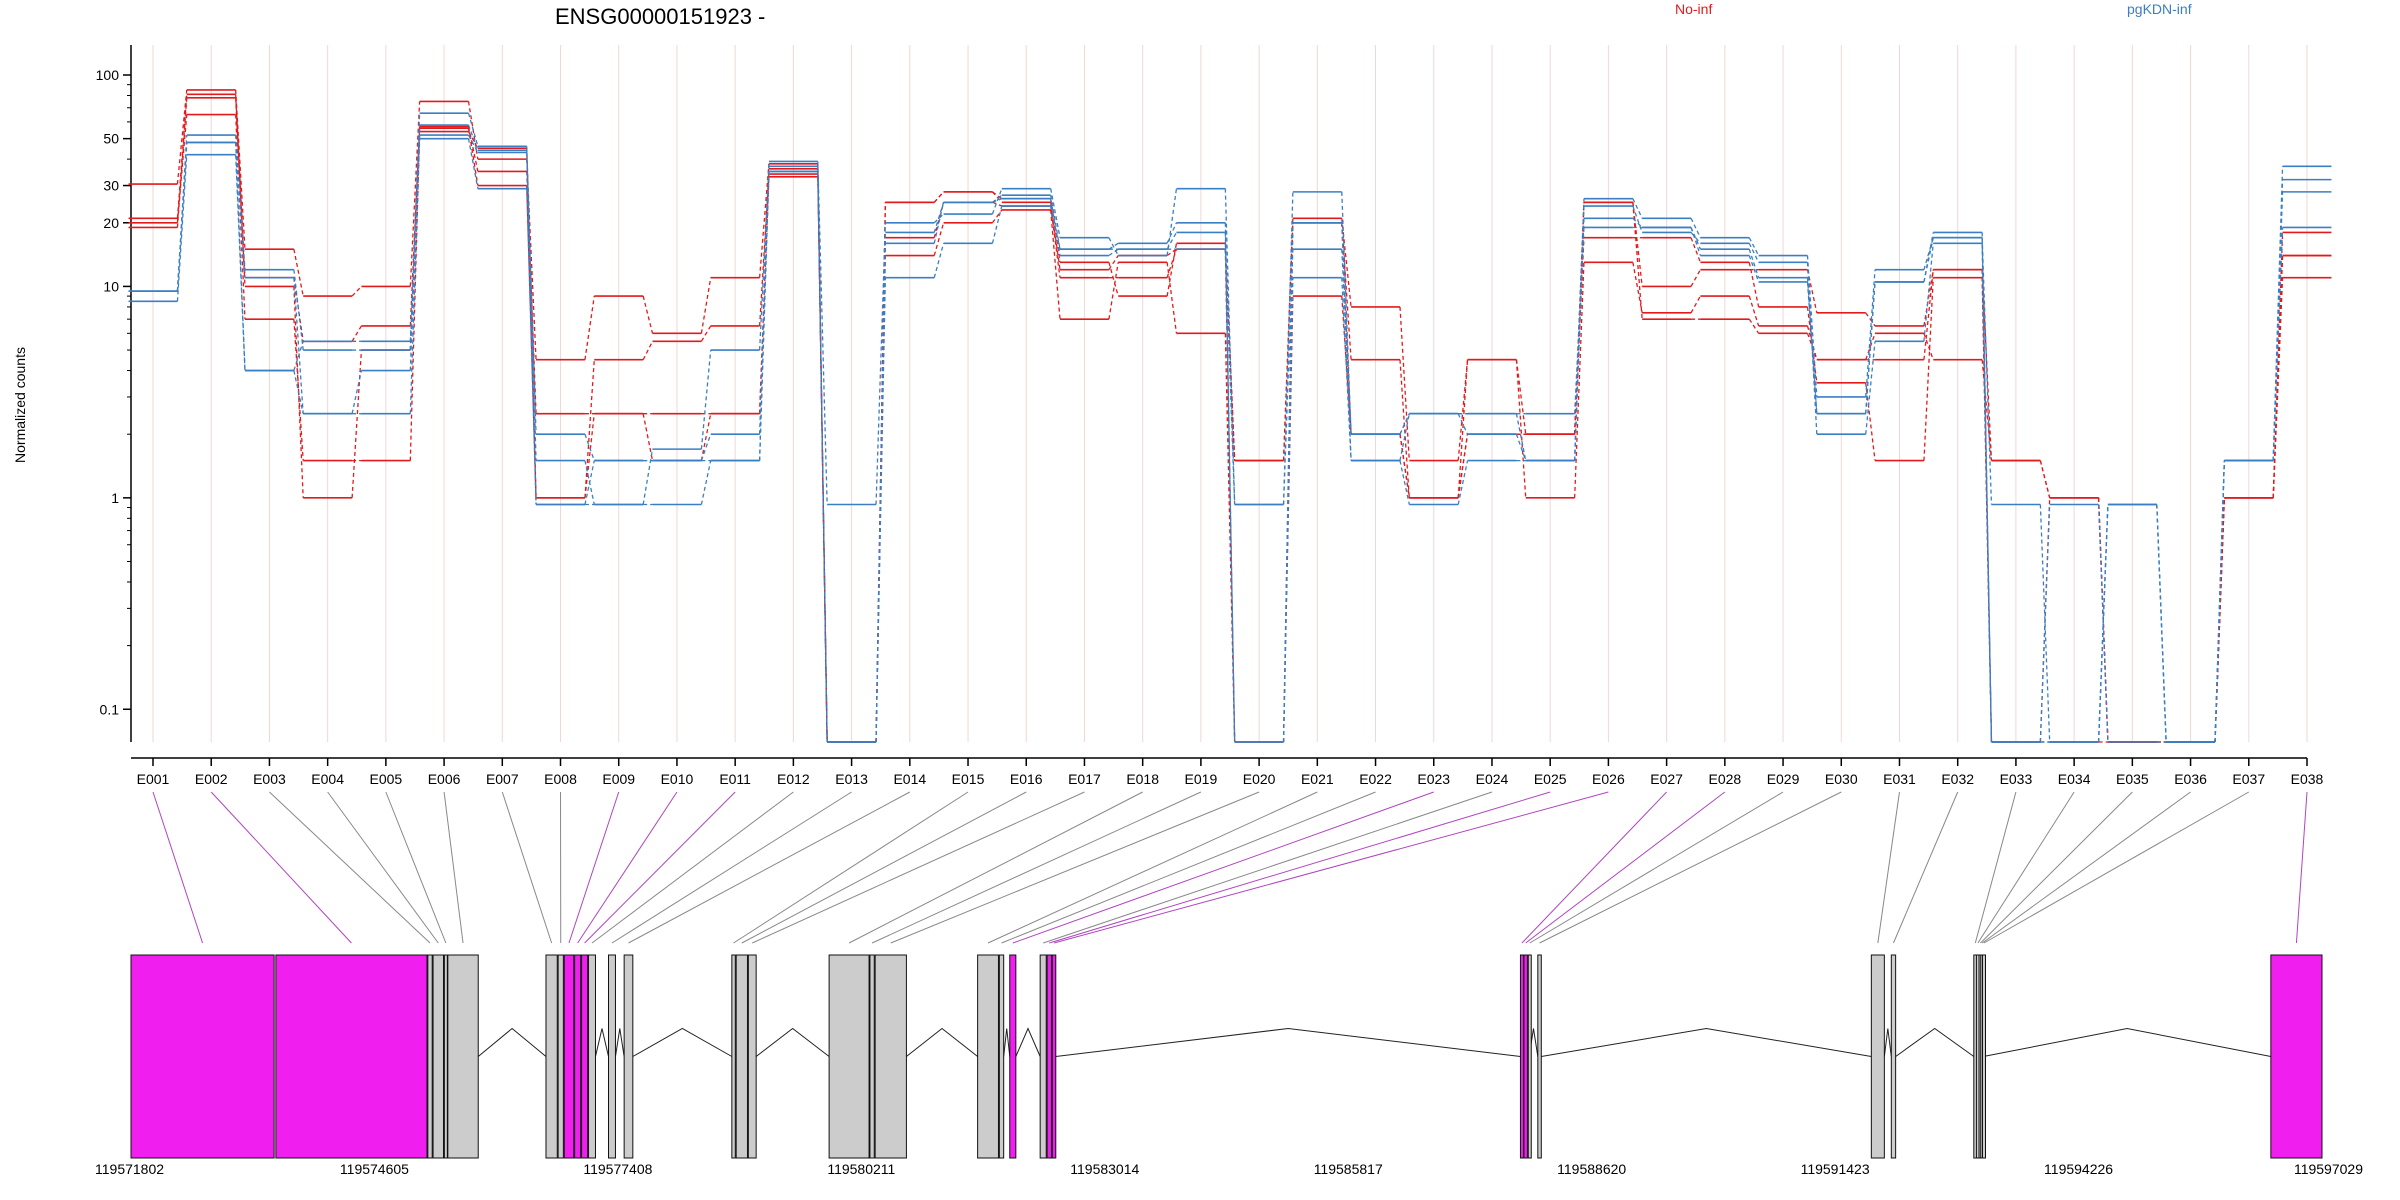 The image size is (2400, 1200). What do you see at coordinates (438, 1056) in the screenshot?
I see `exon-e004` at bounding box center [438, 1056].